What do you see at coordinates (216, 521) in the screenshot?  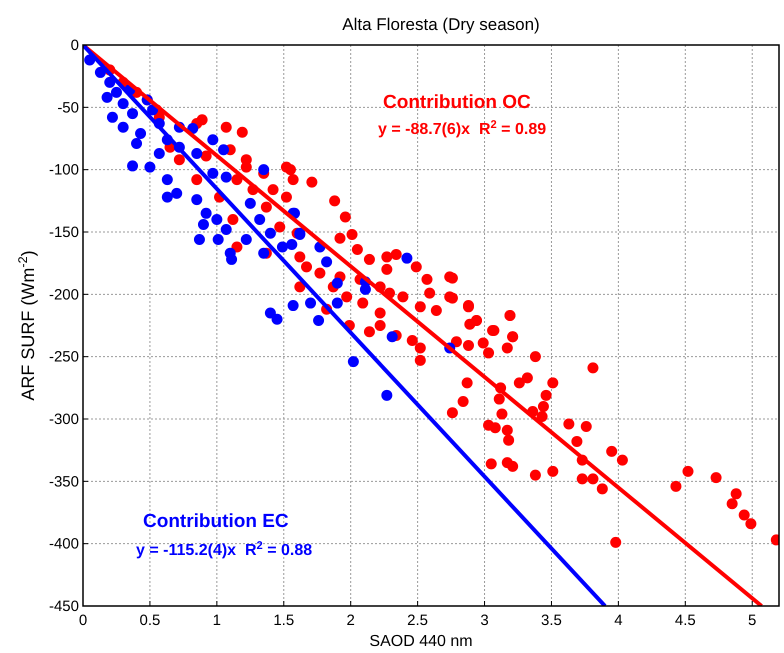 I see `text: Contribution EC` at bounding box center [216, 521].